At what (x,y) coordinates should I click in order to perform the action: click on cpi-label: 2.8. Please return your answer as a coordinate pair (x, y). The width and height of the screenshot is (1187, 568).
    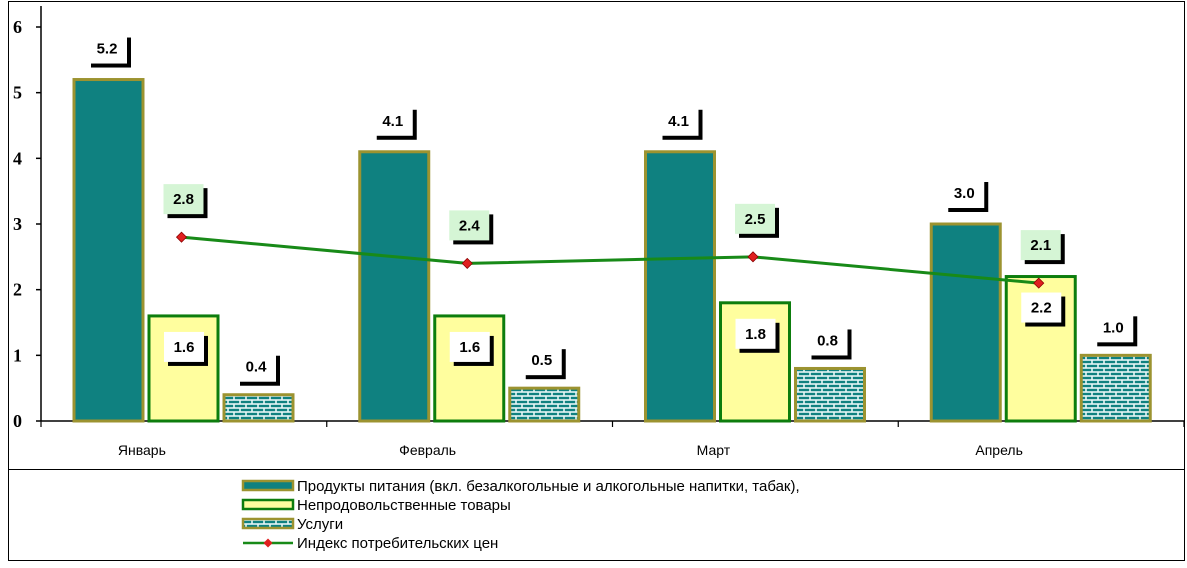
    Looking at the image, I should click on (183, 199).